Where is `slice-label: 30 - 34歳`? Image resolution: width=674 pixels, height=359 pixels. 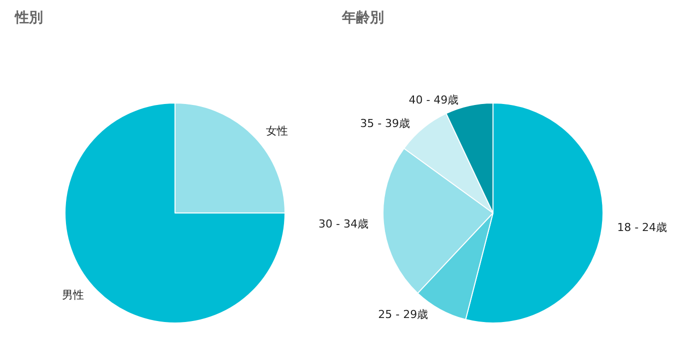 slice-label: 30 - 34歳 is located at coordinates (343, 223).